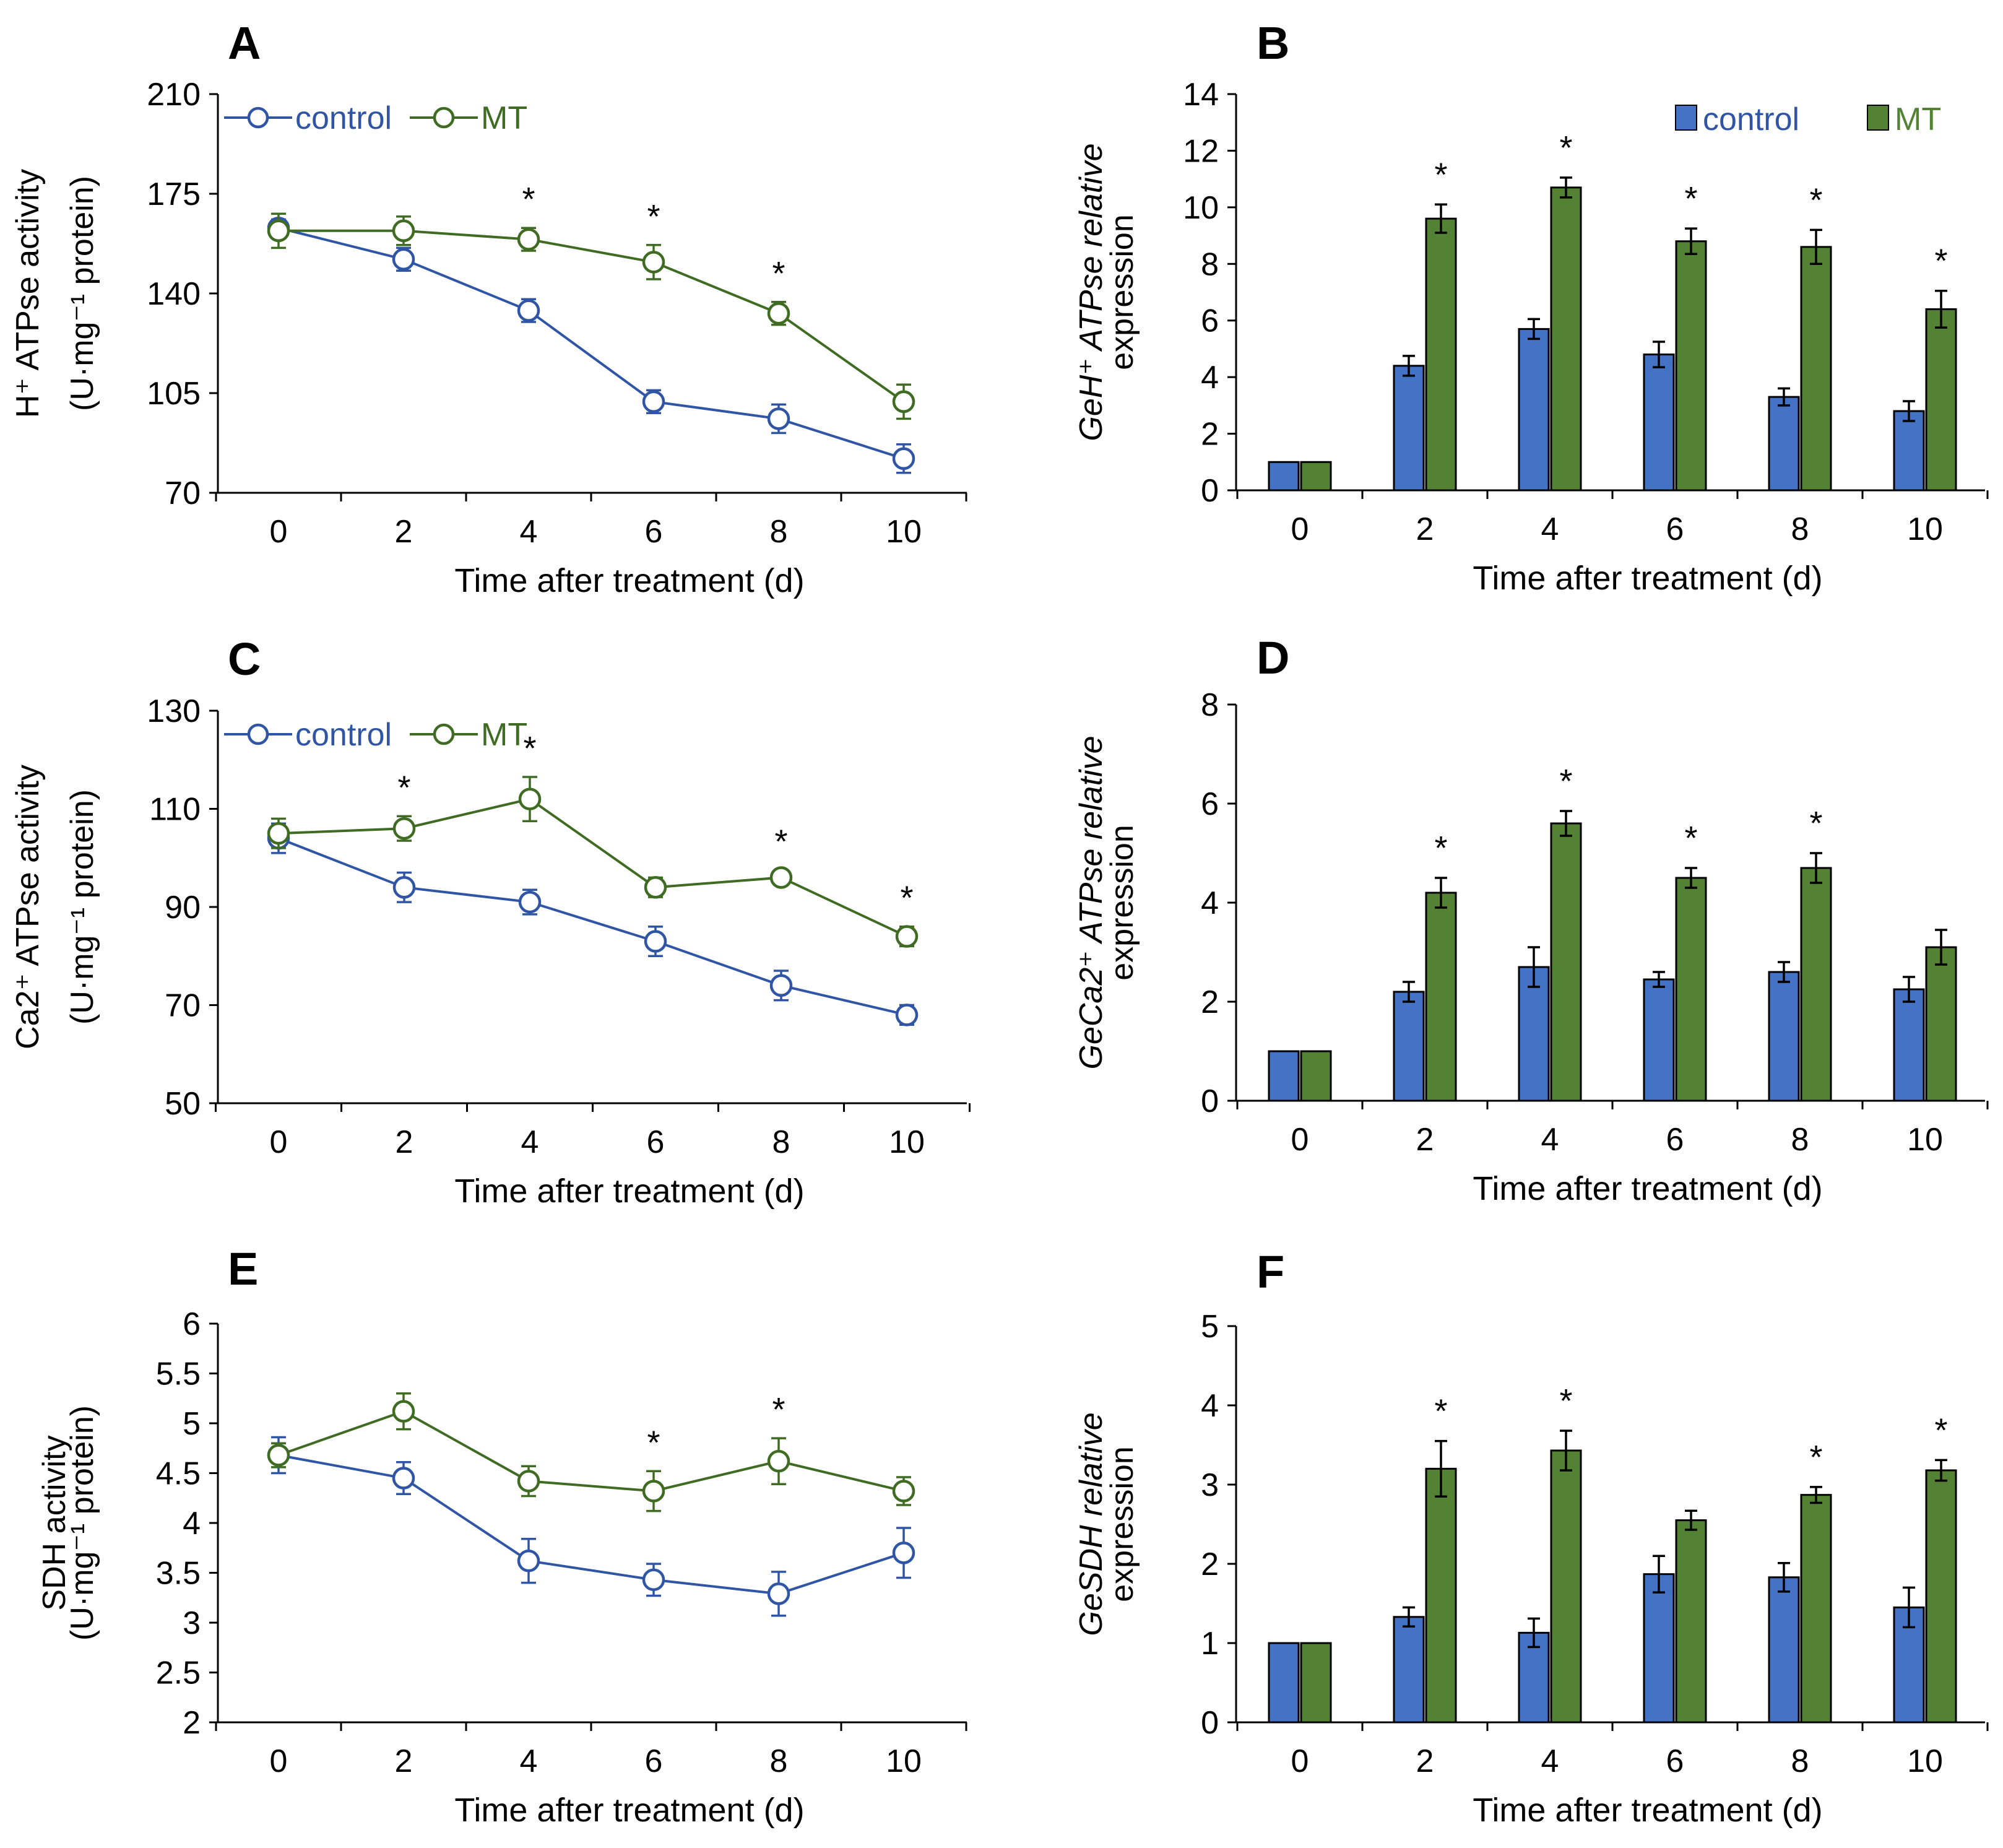 The image size is (2003, 1848). What do you see at coordinates (183, 493) in the screenshot?
I see `y-tick-label: 70` at bounding box center [183, 493].